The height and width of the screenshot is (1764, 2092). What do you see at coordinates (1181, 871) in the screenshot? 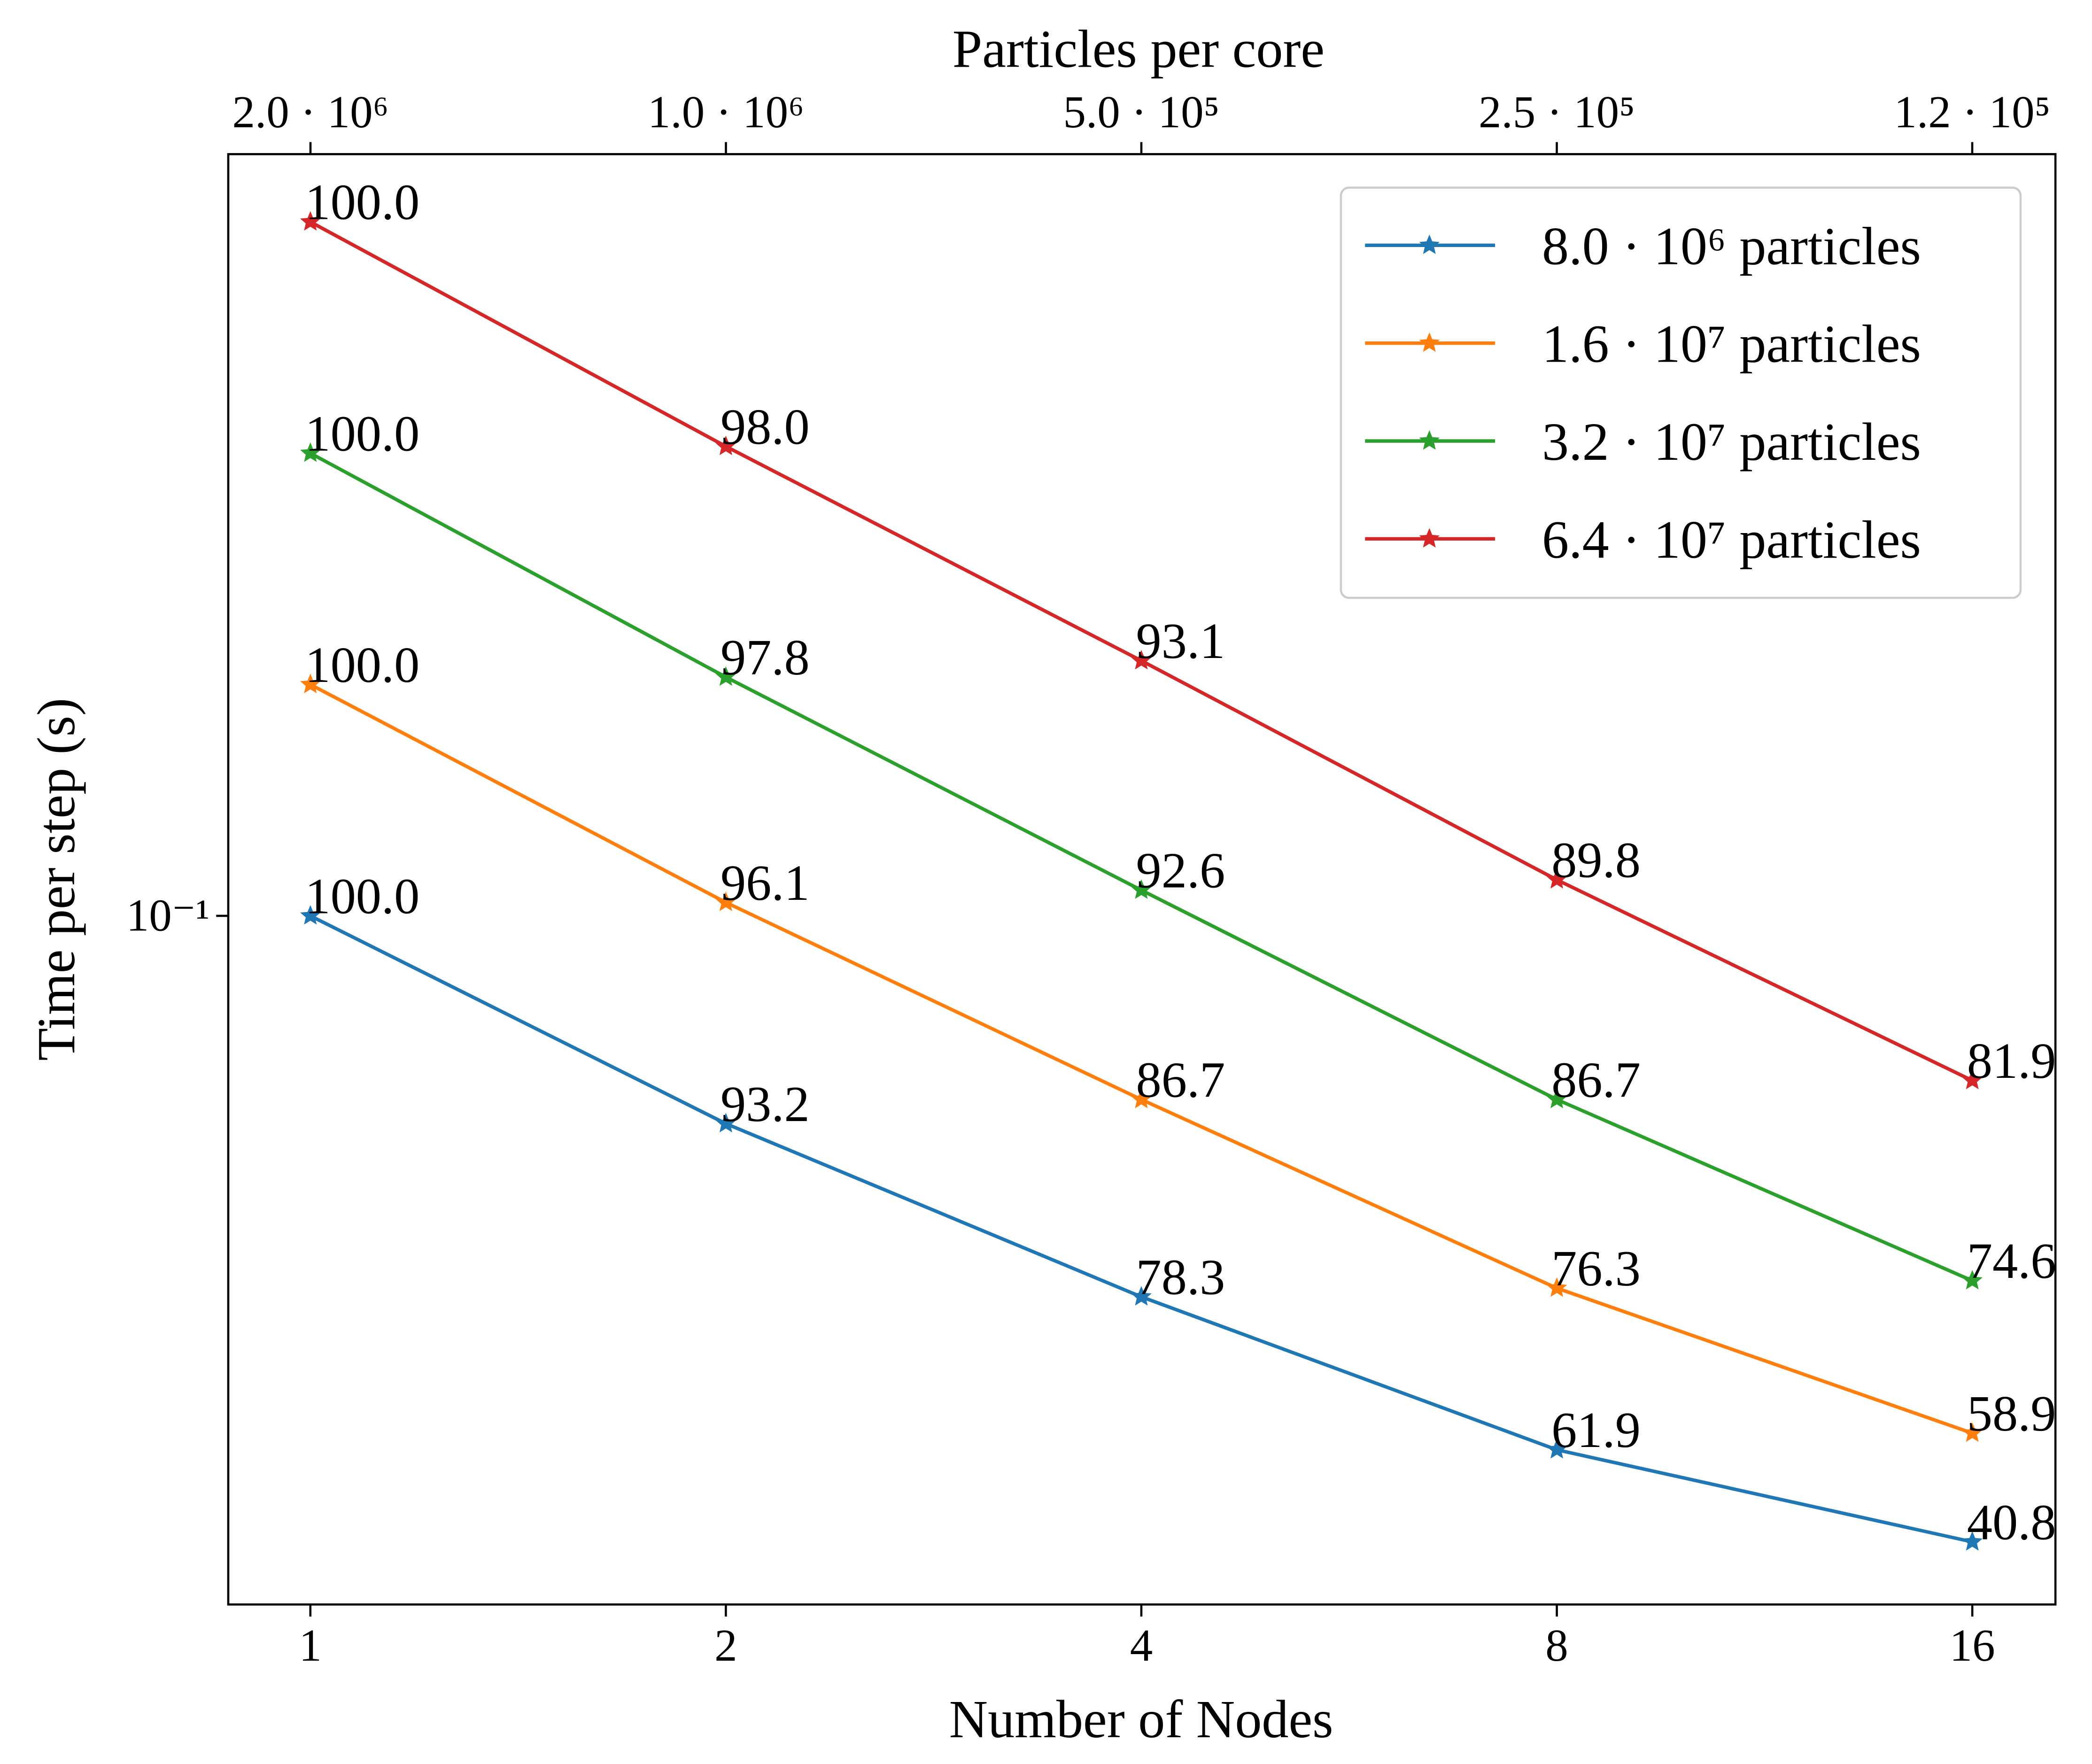
I see `point-label: 92.6` at bounding box center [1181, 871].